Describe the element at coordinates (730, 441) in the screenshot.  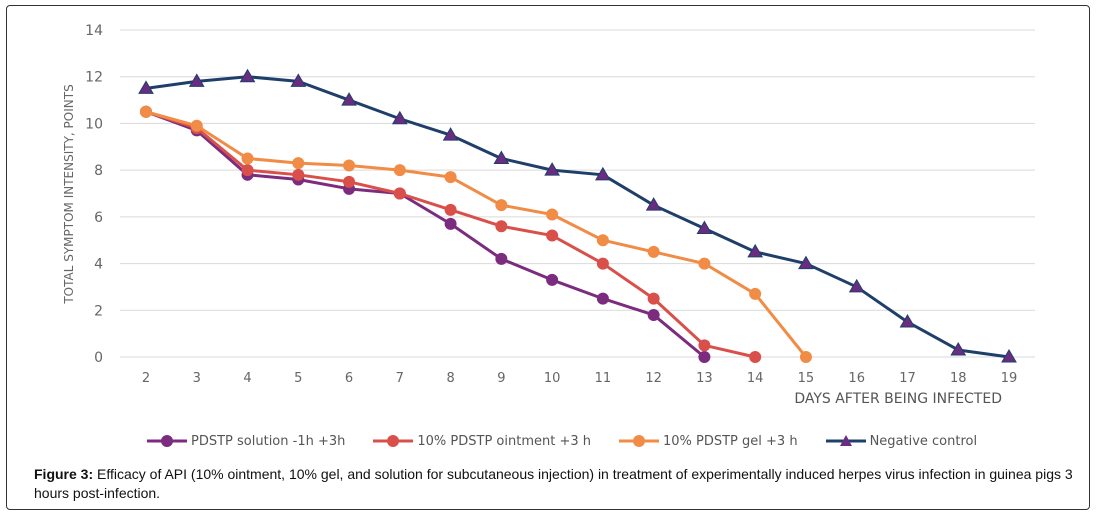
I see `legend-label: 10% PDSTP gel +3 h` at that location.